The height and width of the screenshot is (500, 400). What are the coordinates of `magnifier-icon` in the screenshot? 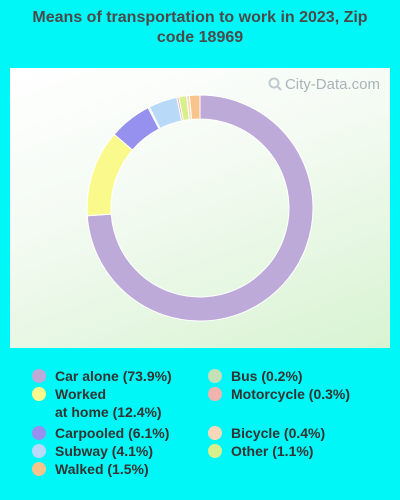 It's located at (275, 84).